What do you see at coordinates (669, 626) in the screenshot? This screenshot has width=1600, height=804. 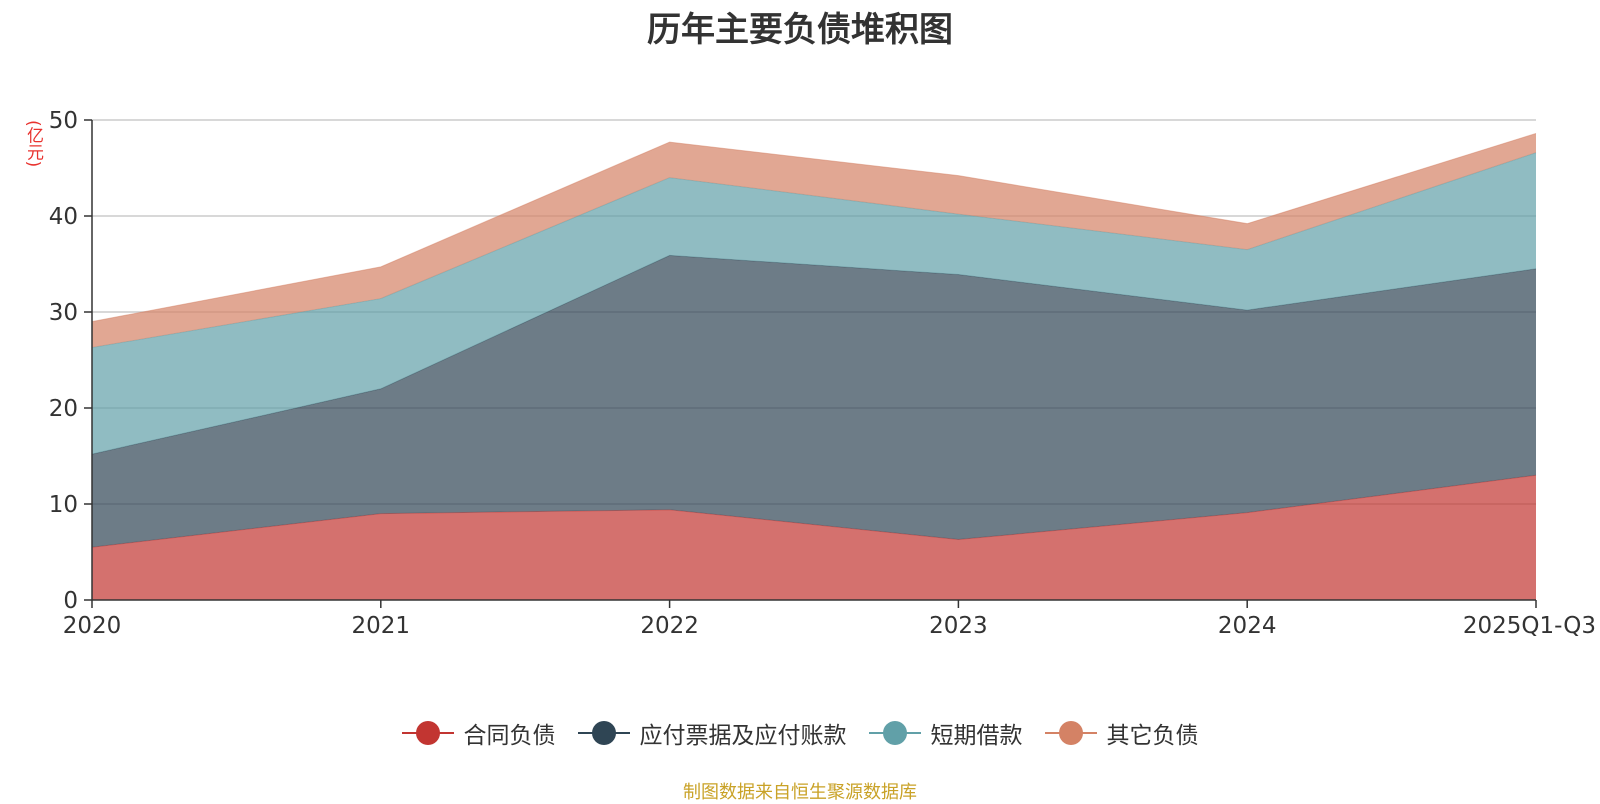 I see `x-tick-label-2: 2022` at bounding box center [669, 626].